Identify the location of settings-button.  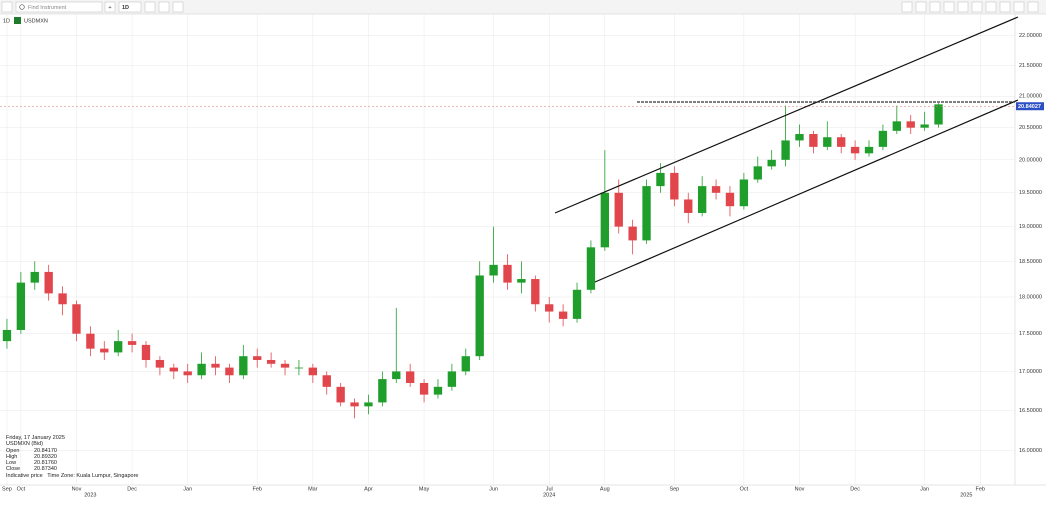
(178, 7).